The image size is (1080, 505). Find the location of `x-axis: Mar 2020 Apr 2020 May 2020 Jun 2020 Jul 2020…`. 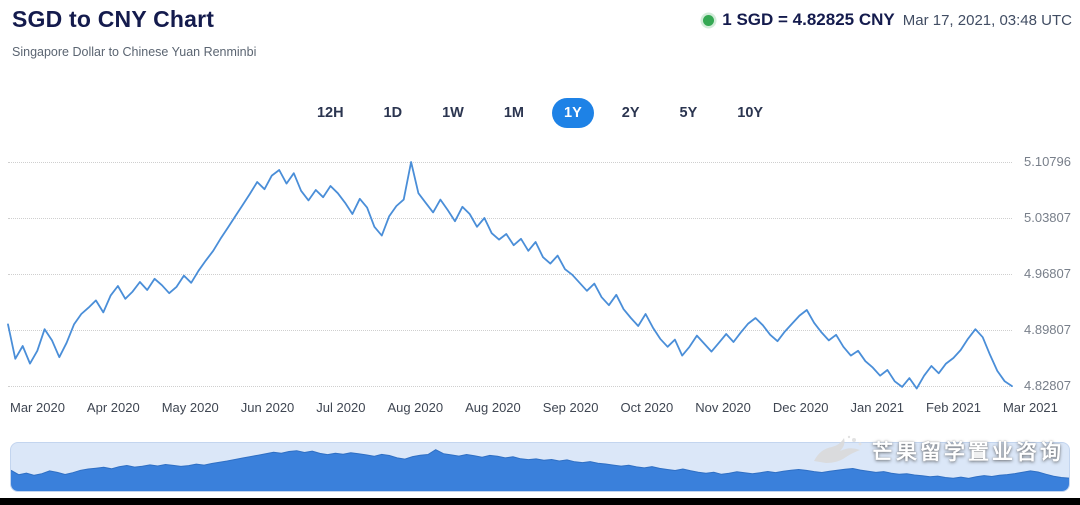

x-axis: Mar 2020 Apr 2020 May 2020 Jun 2020 Jul 2020… is located at coordinates (534, 407).